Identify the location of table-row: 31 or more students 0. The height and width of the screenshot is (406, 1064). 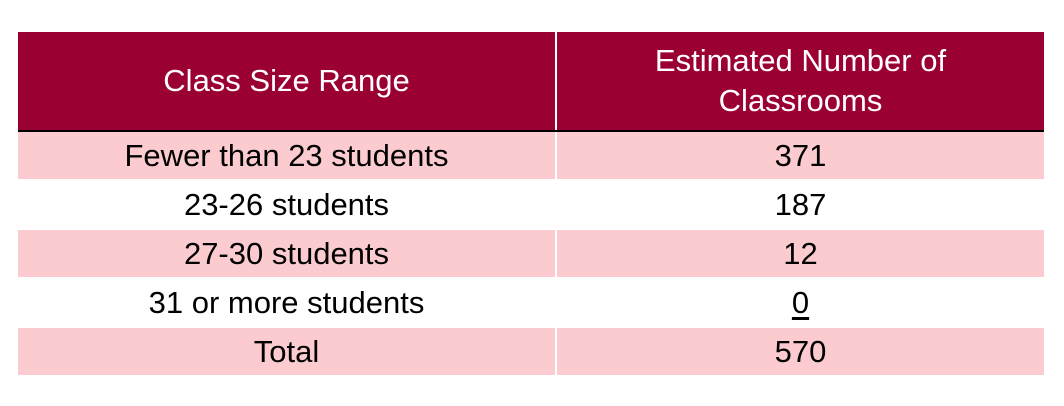
(531, 302).